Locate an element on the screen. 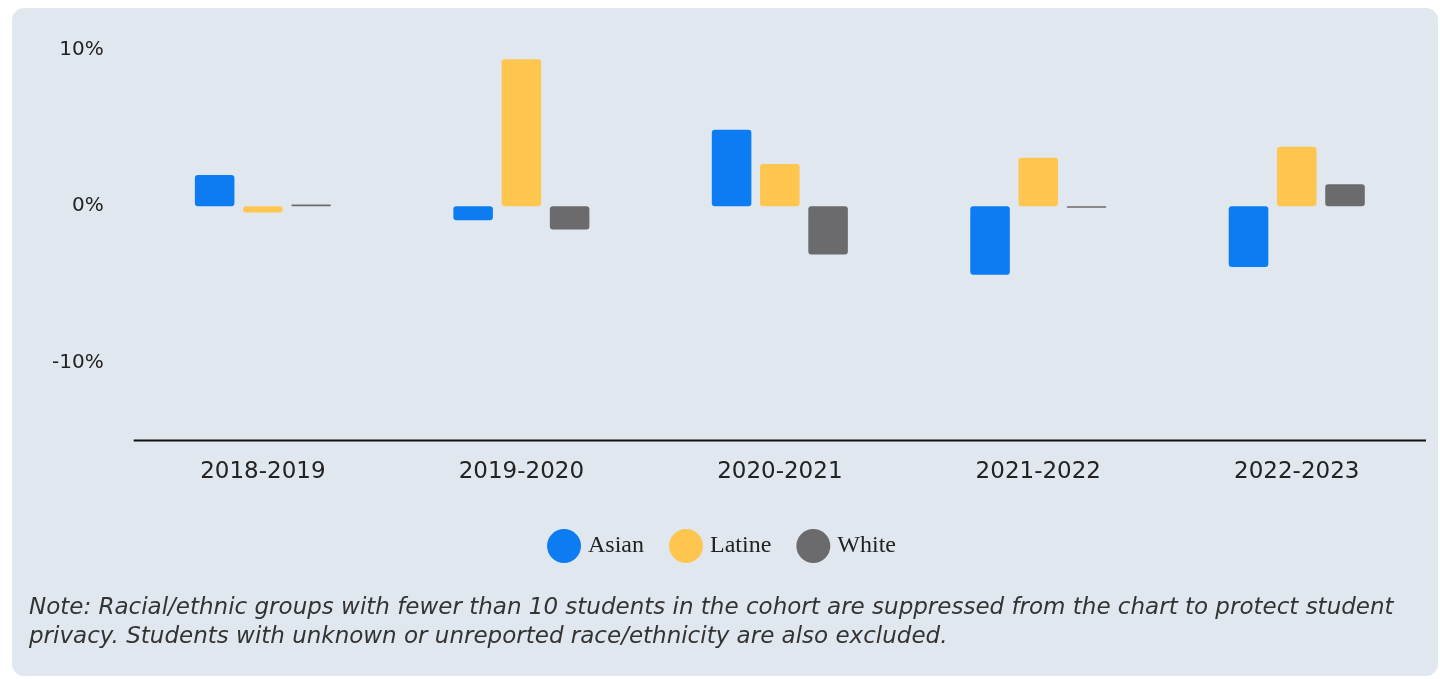 The width and height of the screenshot is (1440, 679). x-tick-label: 2022-2023 is located at coordinates (1297, 470).